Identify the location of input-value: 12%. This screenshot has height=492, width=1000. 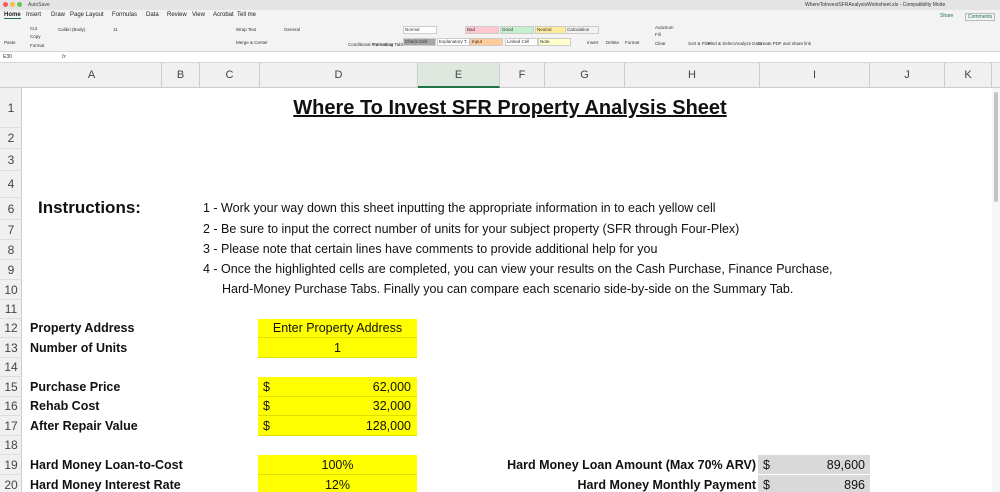
(337, 485).